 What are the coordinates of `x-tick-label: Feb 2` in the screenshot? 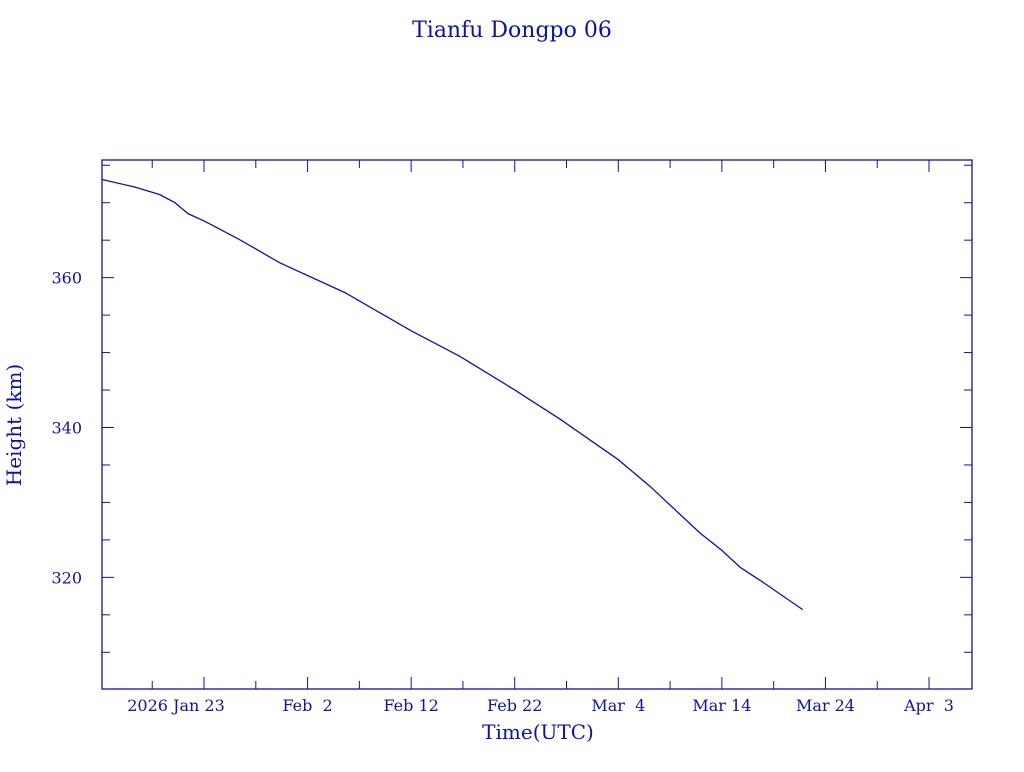 It's located at (307, 705).